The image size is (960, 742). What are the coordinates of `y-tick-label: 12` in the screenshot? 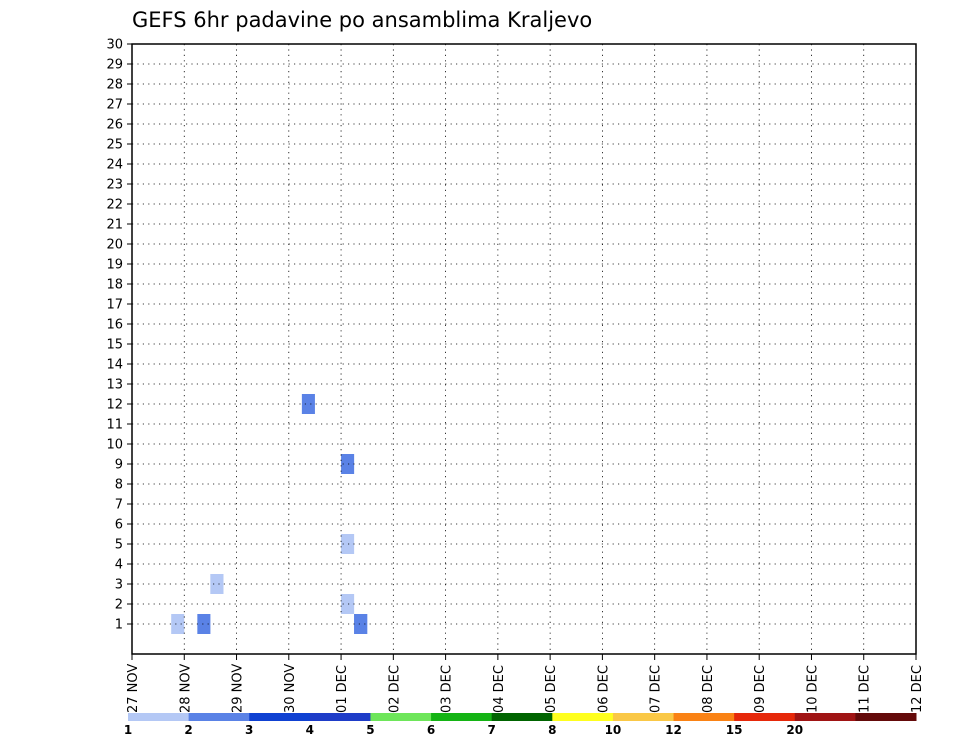 It's located at (114, 405).